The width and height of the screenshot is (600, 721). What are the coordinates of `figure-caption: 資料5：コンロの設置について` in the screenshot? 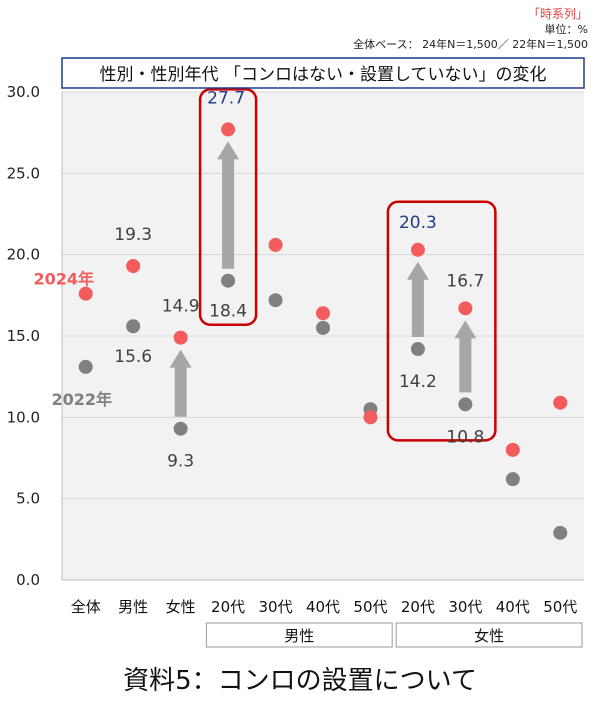 It's located at (300, 681).